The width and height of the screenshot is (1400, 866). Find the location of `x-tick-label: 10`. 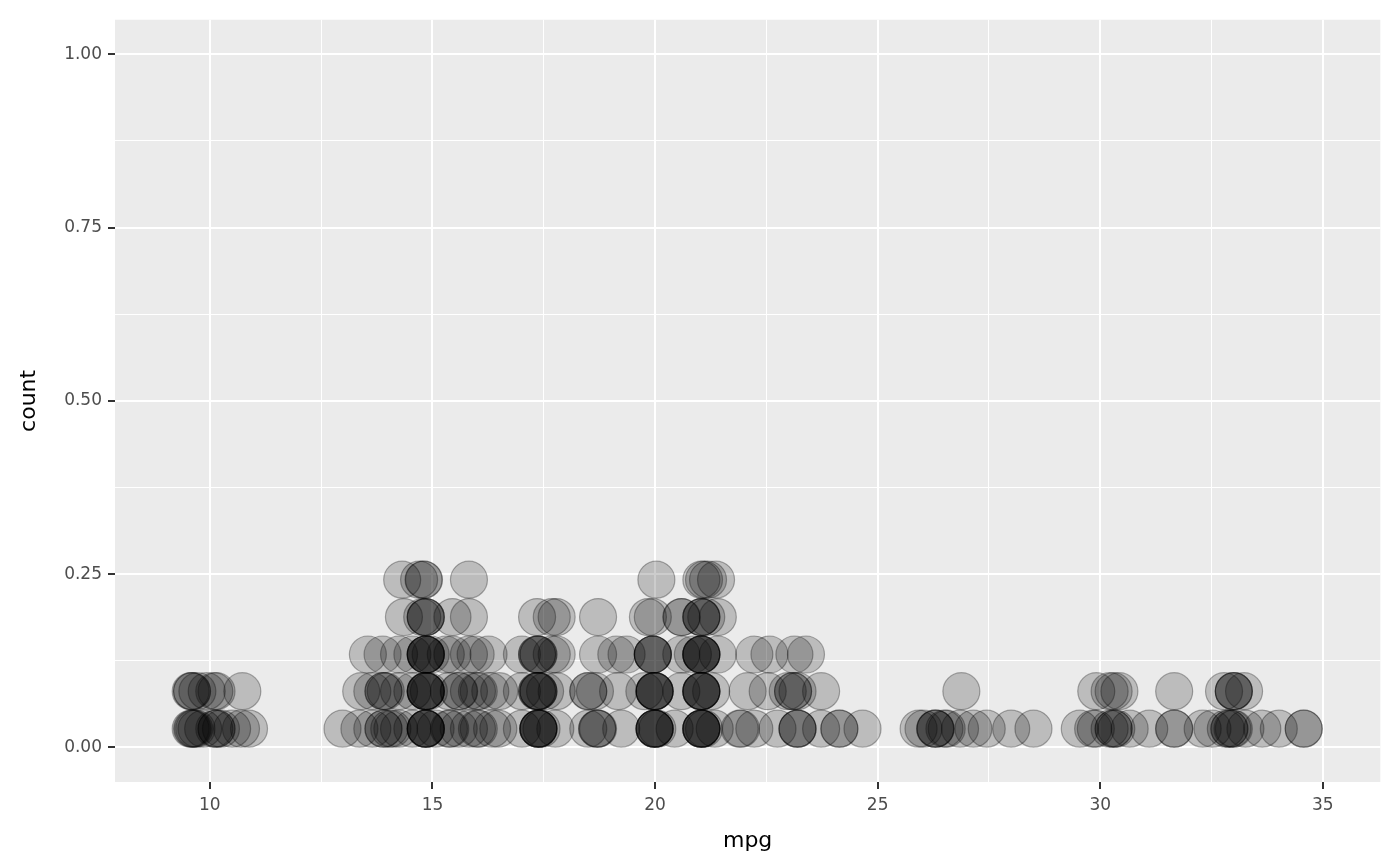

x-tick-label: 10 is located at coordinates (210, 803).